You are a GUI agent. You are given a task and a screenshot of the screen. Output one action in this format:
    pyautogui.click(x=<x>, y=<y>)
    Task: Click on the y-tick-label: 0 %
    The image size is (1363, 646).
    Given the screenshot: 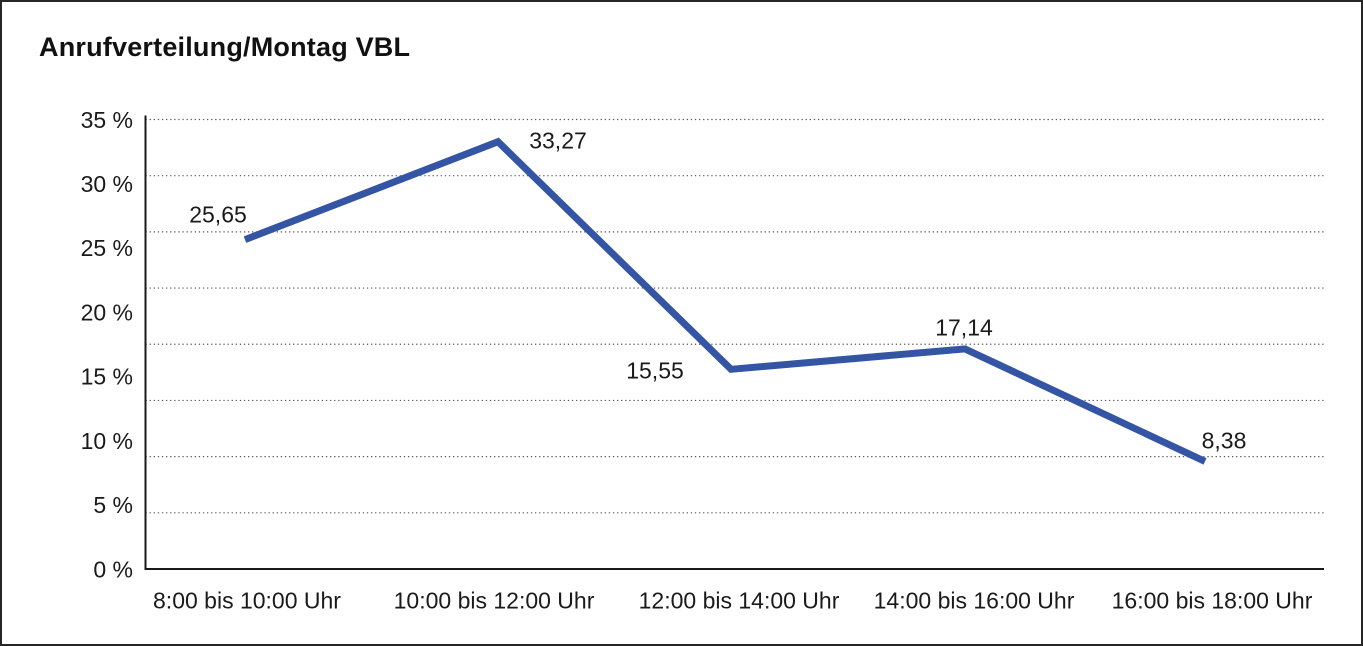 What is the action you would take?
    pyautogui.click(x=113, y=569)
    